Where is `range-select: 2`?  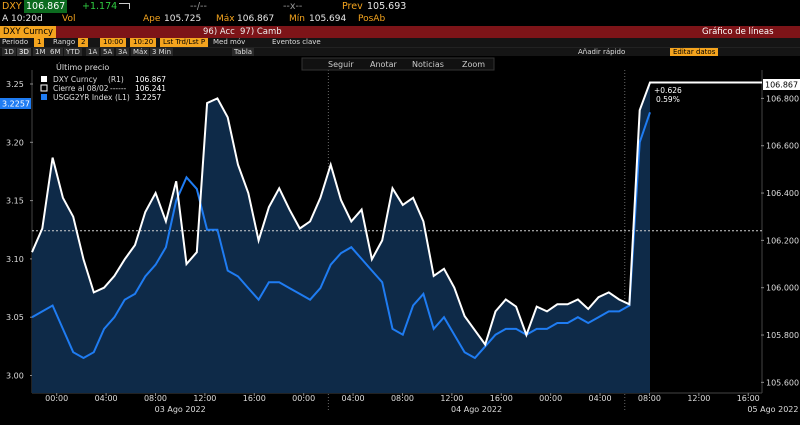 range-select: 2 is located at coordinates (83, 42).